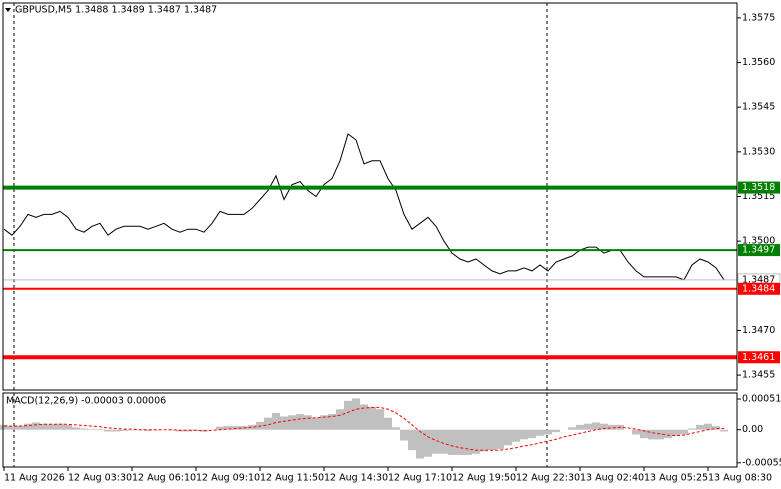  What do you see at coordinates (676, 478) in the screenshot?
I see `x-tick-label: 13 Aug 05:25` at bounding box center [676, 478].